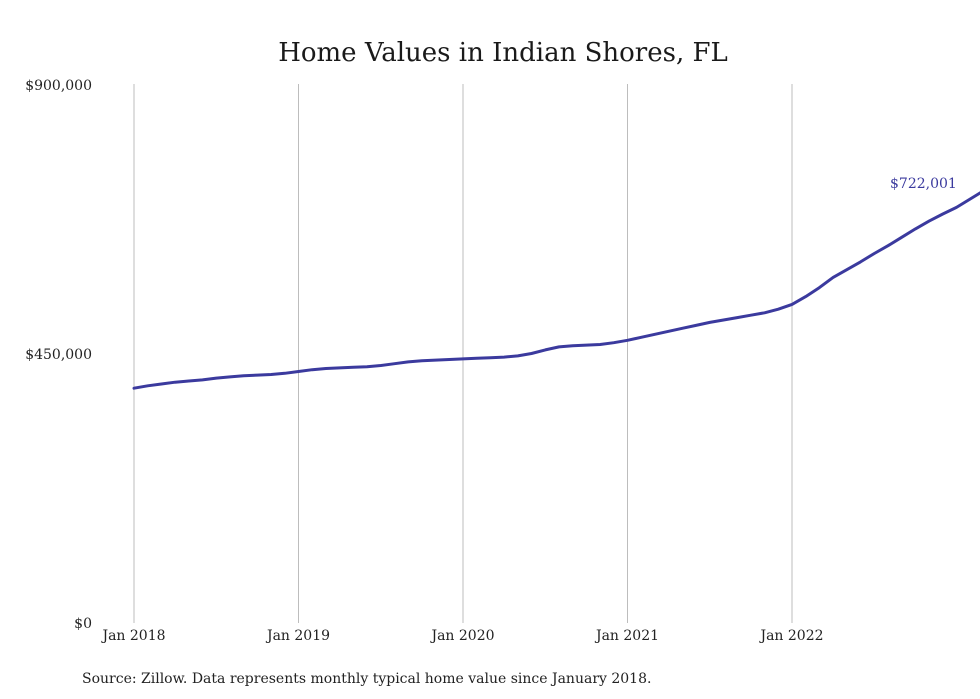  I want to click on y-tick-label-450000: $450,000, so click(58, 355).